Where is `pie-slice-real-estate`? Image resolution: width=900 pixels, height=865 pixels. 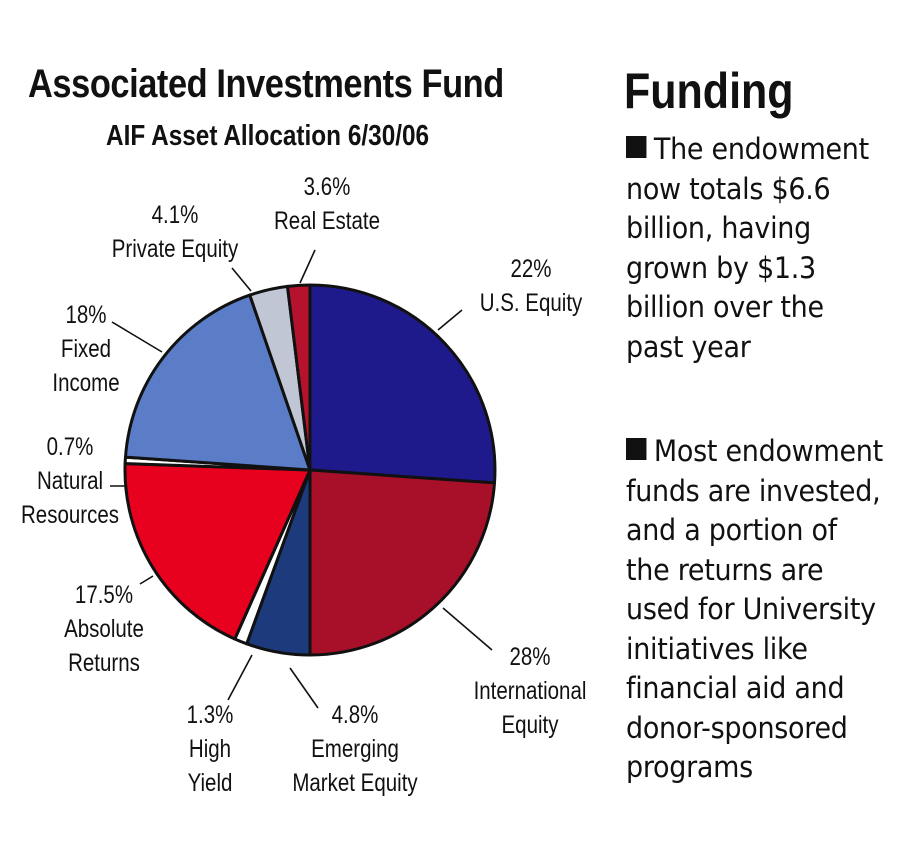
pie-slice-real-estate is located at coordinates (299, 377).